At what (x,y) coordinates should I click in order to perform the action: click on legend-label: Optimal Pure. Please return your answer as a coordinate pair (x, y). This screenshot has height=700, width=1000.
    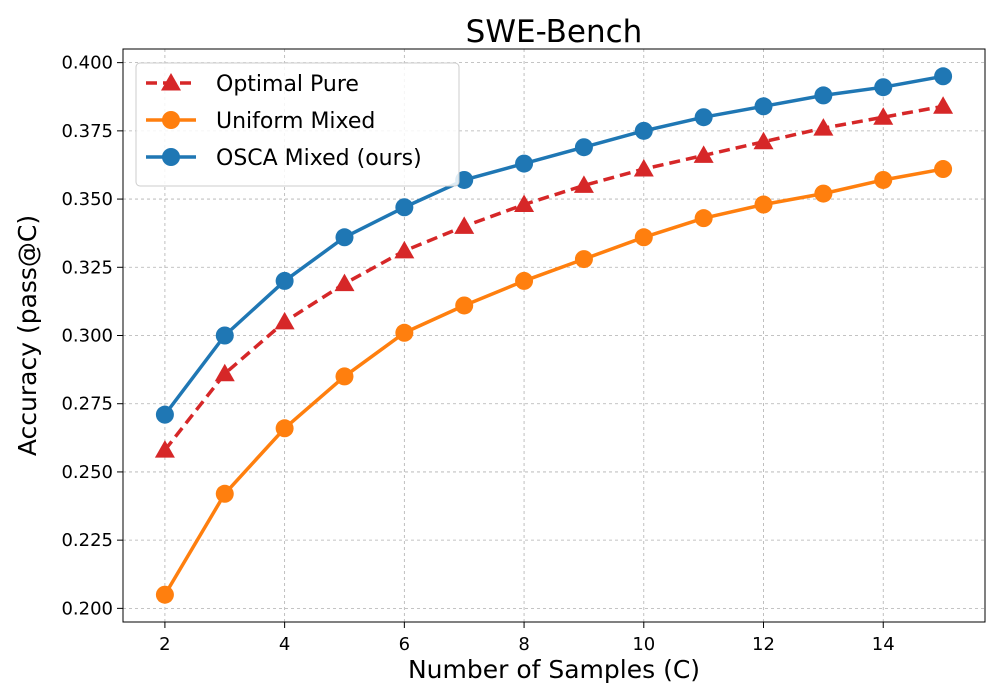
    Looking at the image, I should click on (287, 84).